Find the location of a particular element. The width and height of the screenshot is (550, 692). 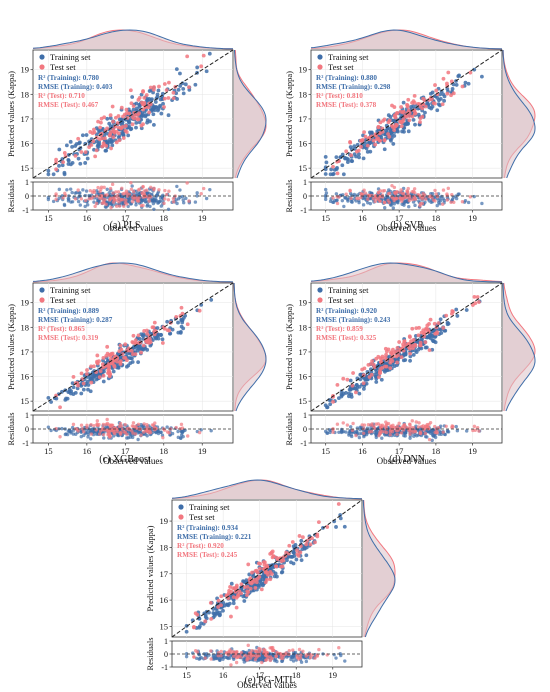

top-density-training-fill is located at coordinates (406, 272).